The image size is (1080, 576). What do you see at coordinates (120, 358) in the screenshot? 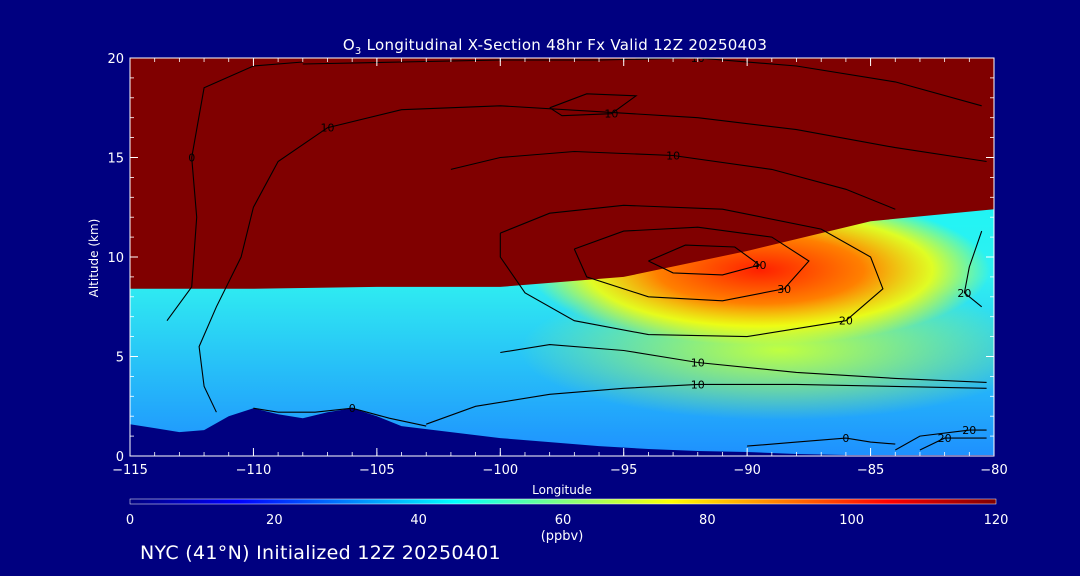
I see `y-tick-label: 5` at bounding box center [120, 358].